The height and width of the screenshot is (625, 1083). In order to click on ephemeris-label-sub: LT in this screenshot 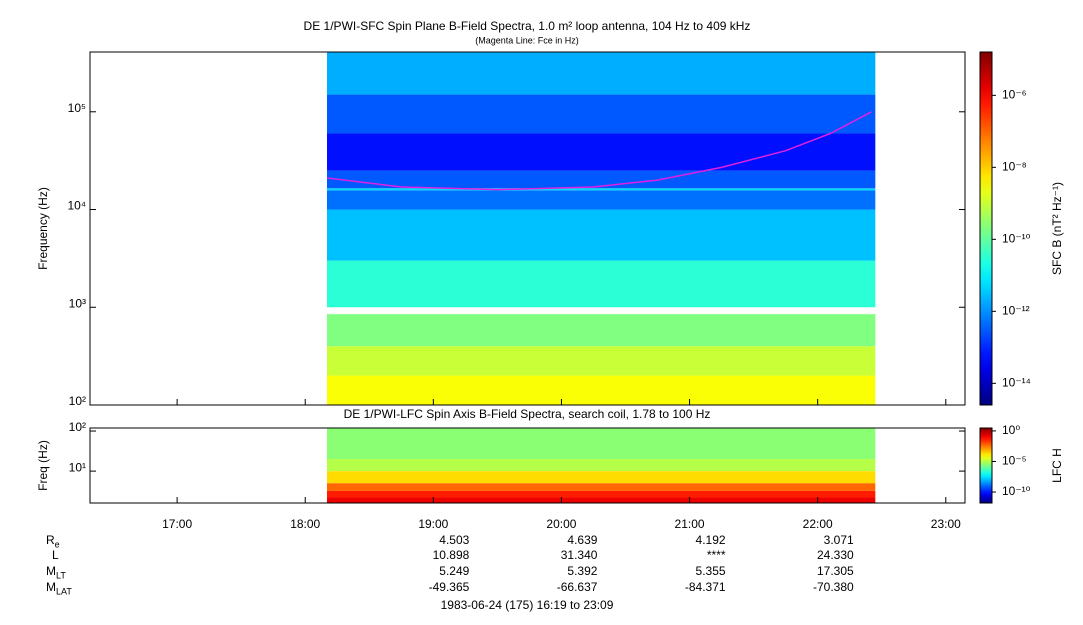, I will do `click(61, 575)`.